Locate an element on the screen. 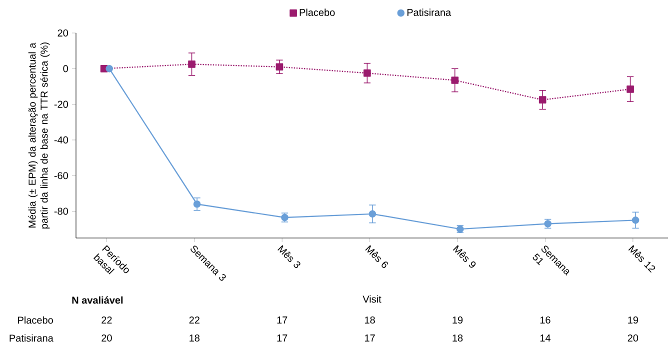 This screenshot has width=672, height=354. x-axis-title: Visit is located at coordinates (372, 299).